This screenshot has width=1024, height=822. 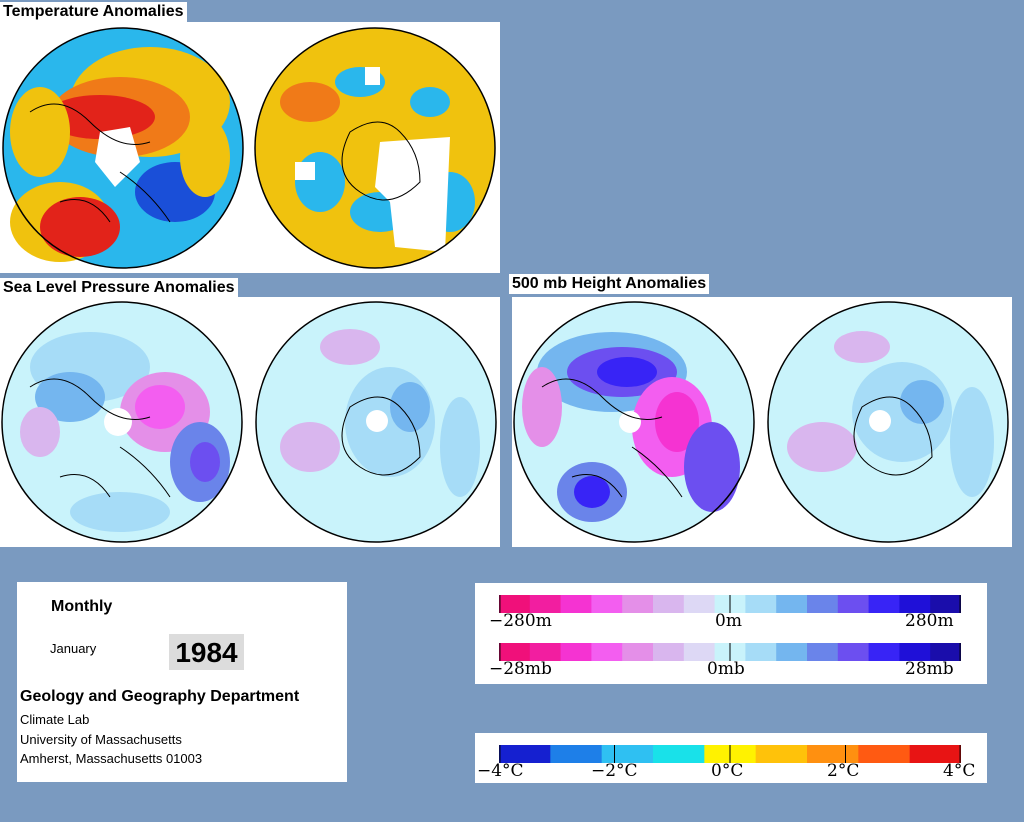 What do you see at coordinates (160, 696) in the screenshot?
I see `department-label: Geology and Geography Department` at bounding box center [160, 696].